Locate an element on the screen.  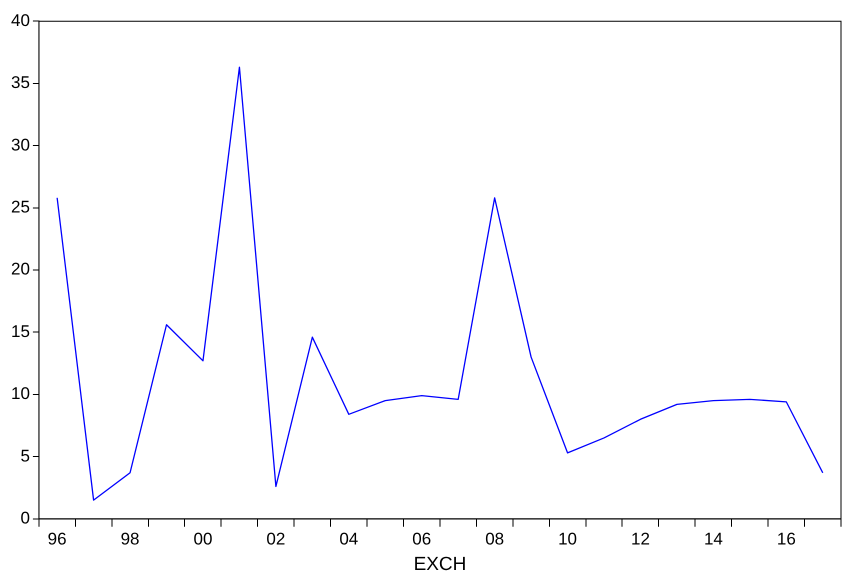
y-tick-label: 40 is located at coordinates (20, 20).